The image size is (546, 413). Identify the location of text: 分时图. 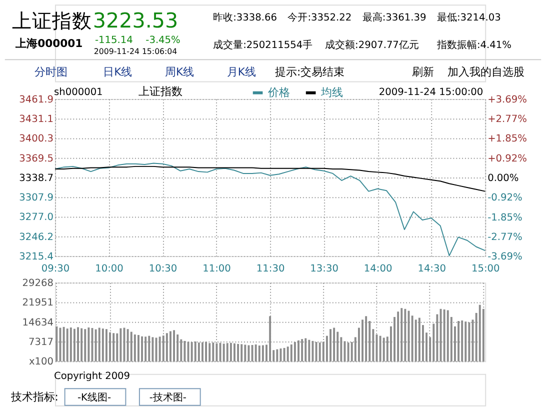
(51, 71).